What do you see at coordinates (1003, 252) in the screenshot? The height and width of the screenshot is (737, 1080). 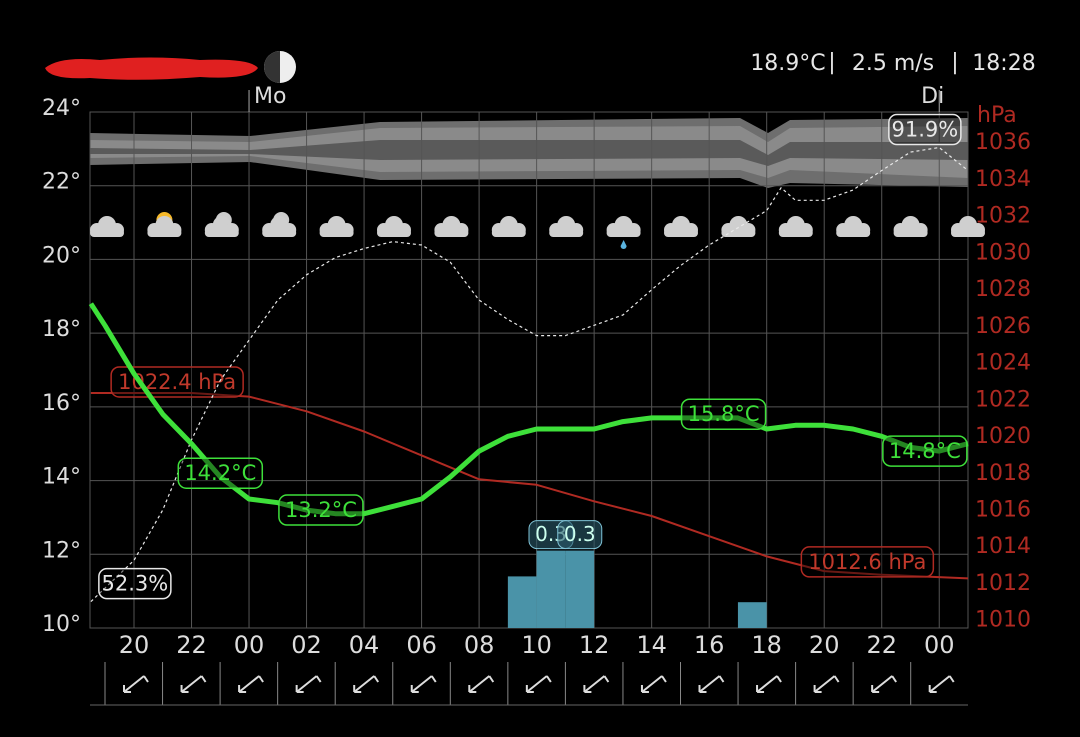 I see `y2-tick-label: 1030` at bounding box center [1003, 252].